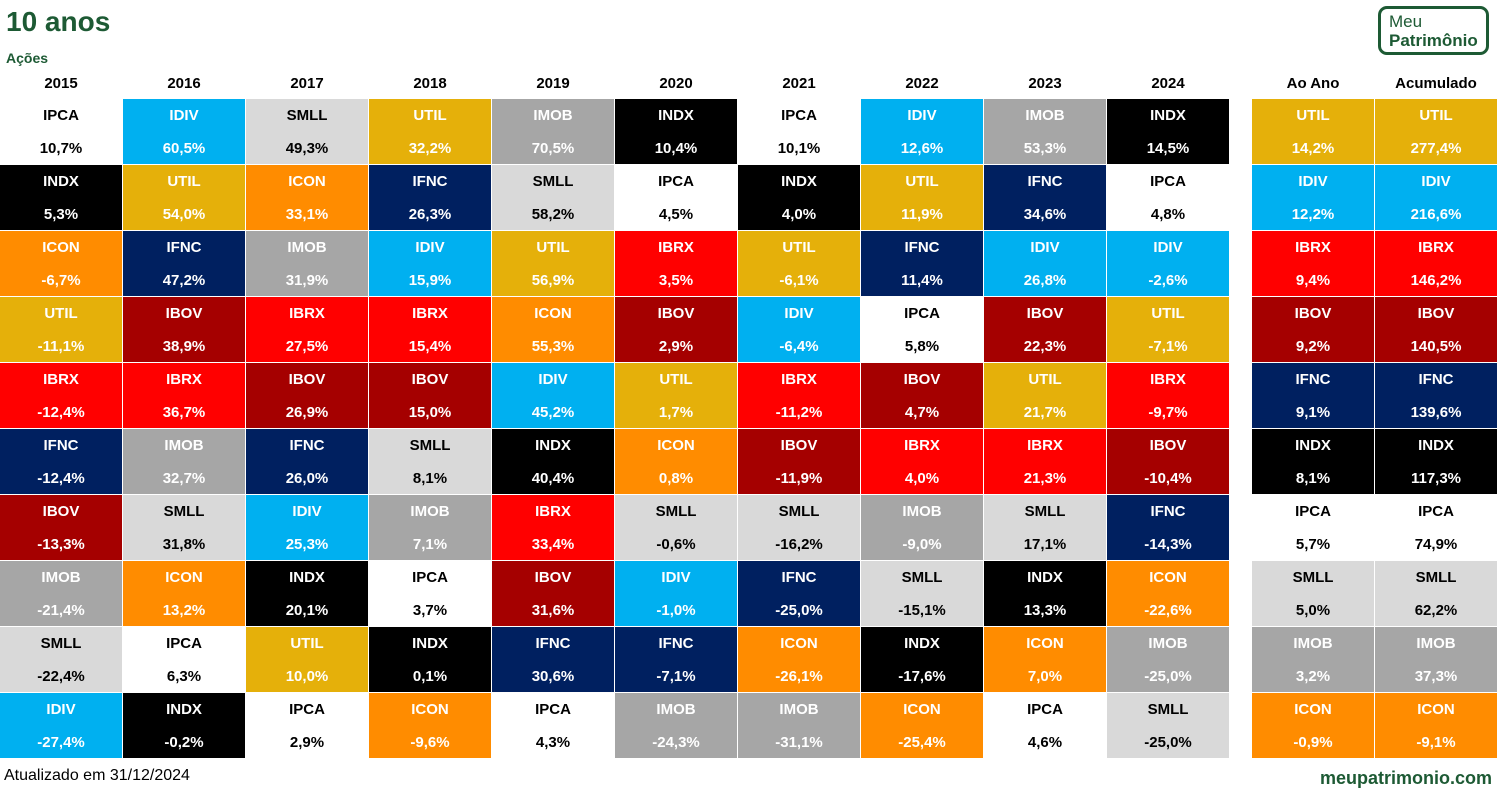 The width and height of the screenshot is (1498, 793). I want to click on cell-return-value: 15,0%, so click(430, 412).